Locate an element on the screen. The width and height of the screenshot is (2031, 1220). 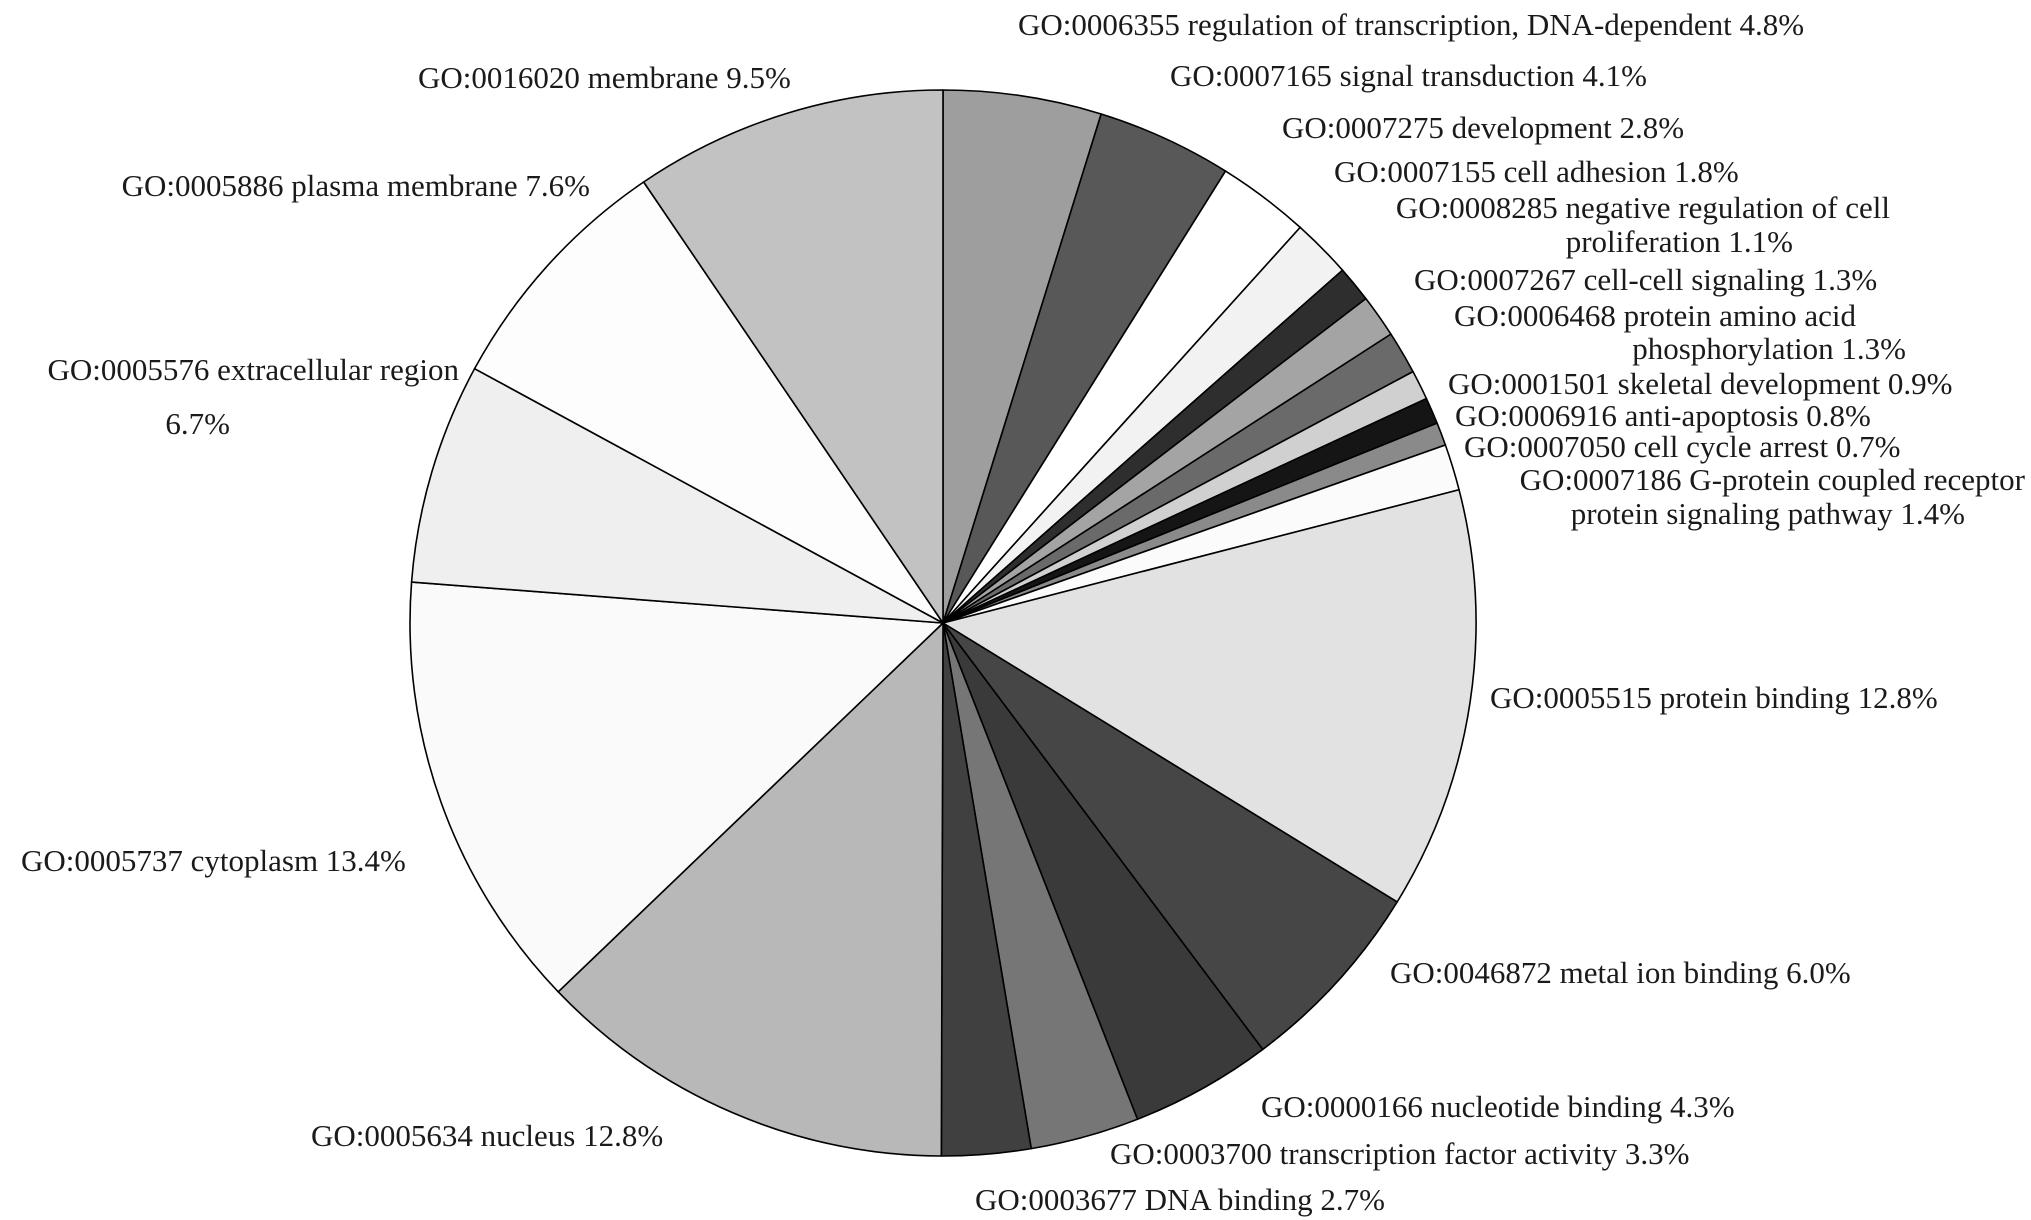
slice-label-12: GO:0005515 protein binding 12.8% is located at coordinates (1714, 697).